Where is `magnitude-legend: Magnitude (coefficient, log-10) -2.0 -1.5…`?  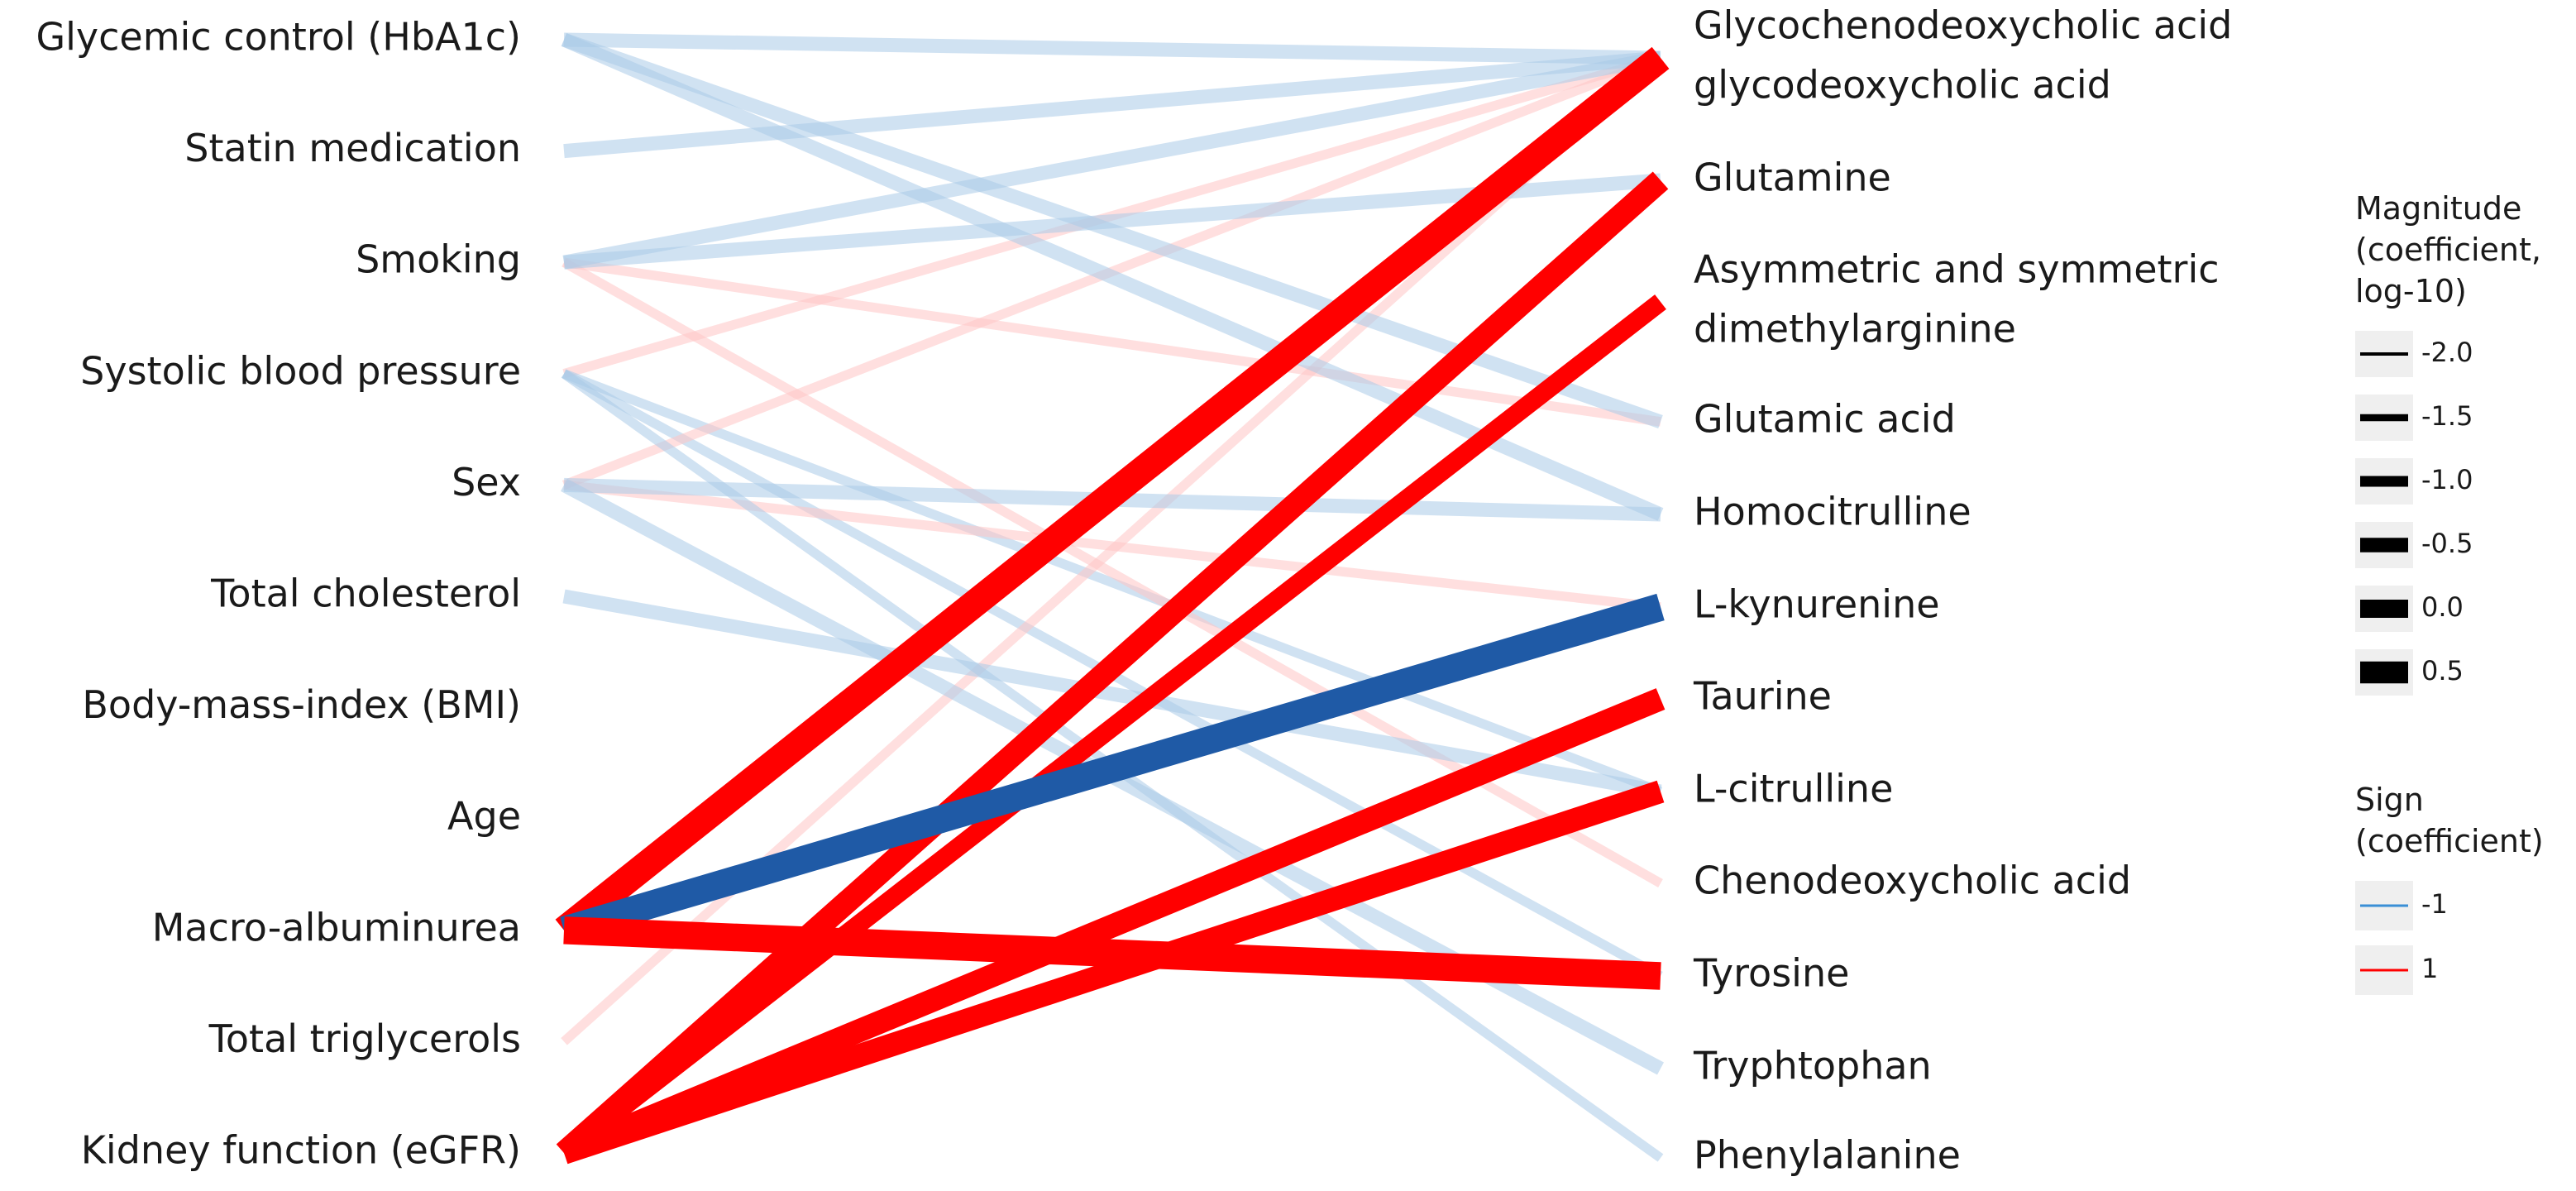
magnitude-legend: Magnitude (coefficient, log-10) -2.0 -1.5… is located at coordinates (2448, 443).